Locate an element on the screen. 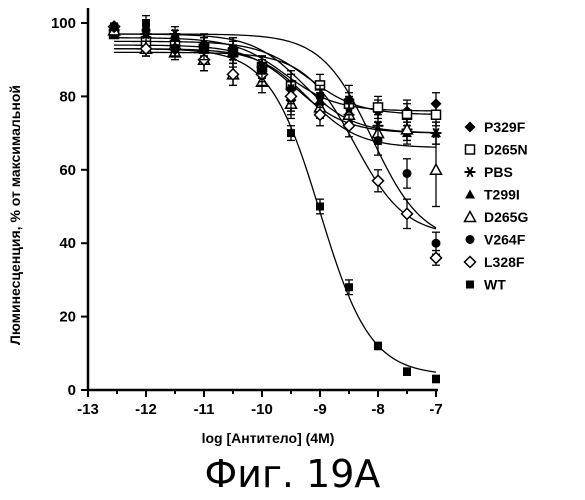 The image size is (585, 500). y-tick-label: 100 is located at coordinates (63, 23).